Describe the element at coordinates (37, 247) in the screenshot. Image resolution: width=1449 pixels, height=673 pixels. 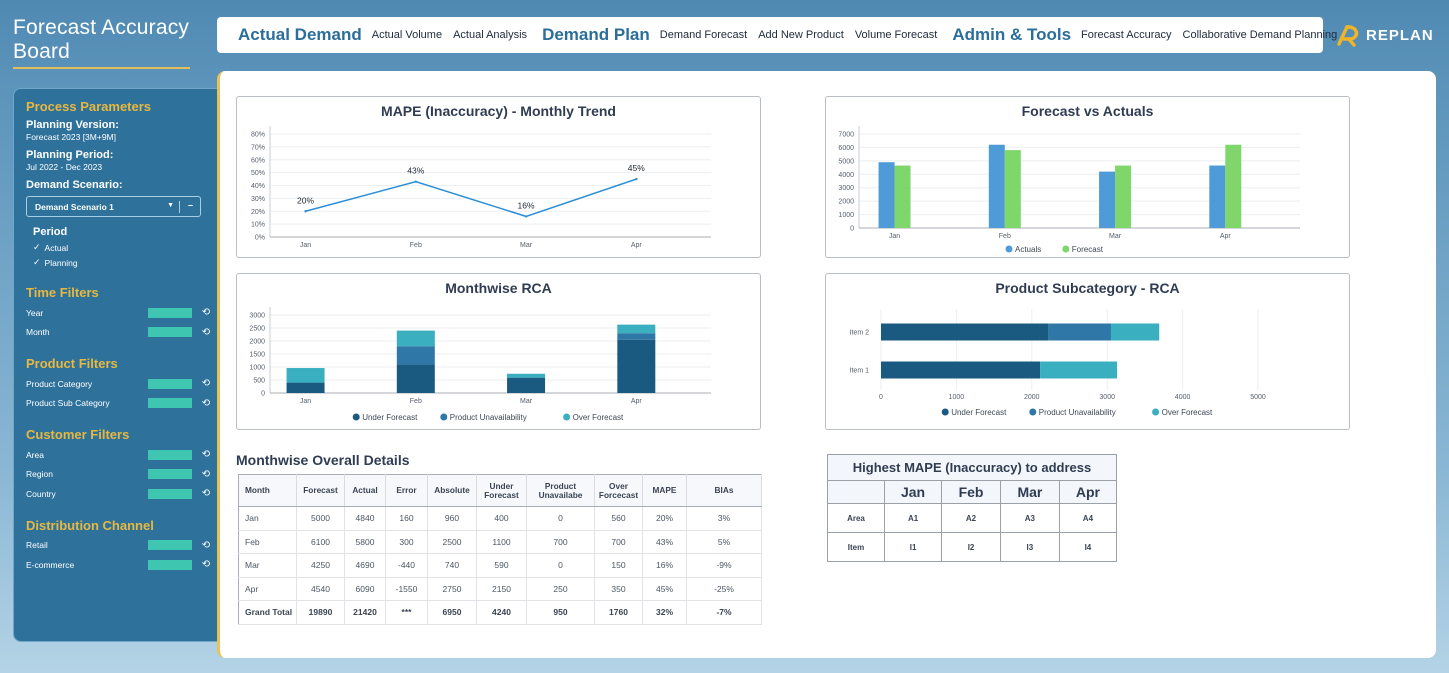
I see `check-icon: ✓` at that location.